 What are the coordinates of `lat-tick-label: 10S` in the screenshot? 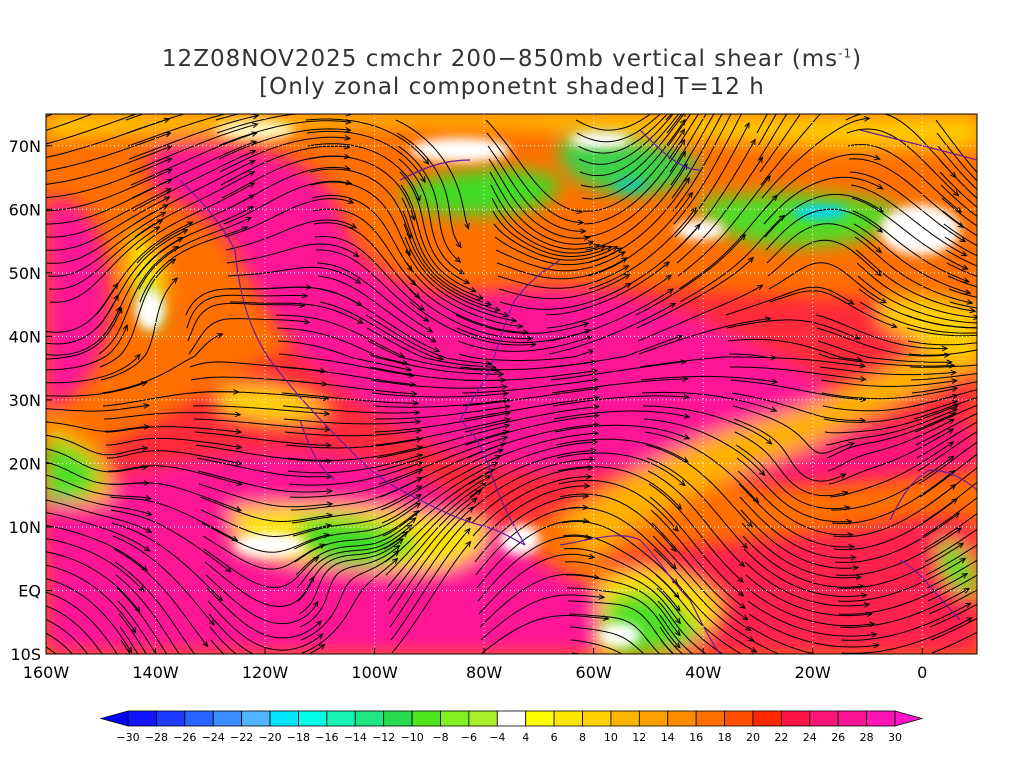 It's located at (25, 654).